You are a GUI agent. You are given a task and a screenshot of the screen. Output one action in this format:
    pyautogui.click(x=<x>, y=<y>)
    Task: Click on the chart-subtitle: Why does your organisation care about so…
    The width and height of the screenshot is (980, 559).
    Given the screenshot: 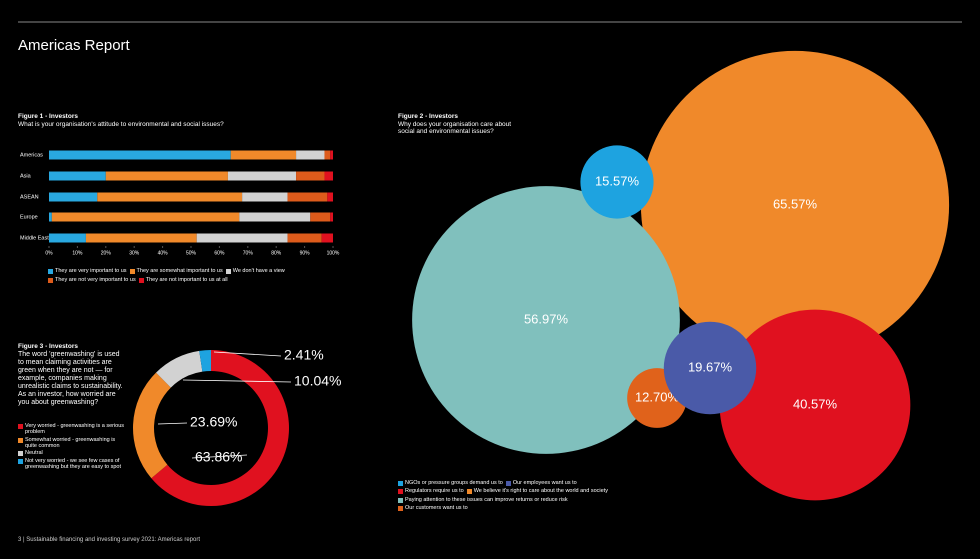 What is the action you would take?
    pyautogui.click(x=455, y=128)
    